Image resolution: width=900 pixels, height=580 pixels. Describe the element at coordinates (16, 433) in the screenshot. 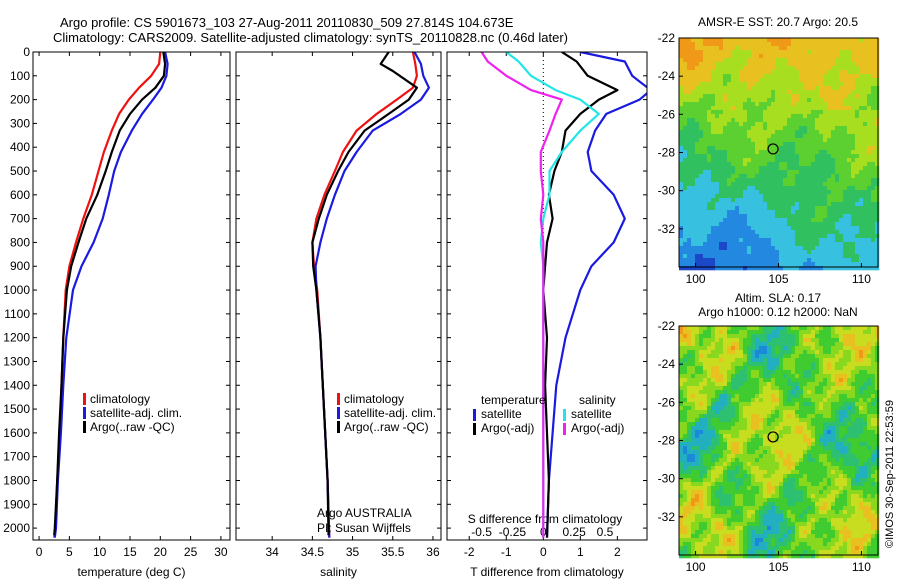

I see `depth-tick-label: 1600` at that location.